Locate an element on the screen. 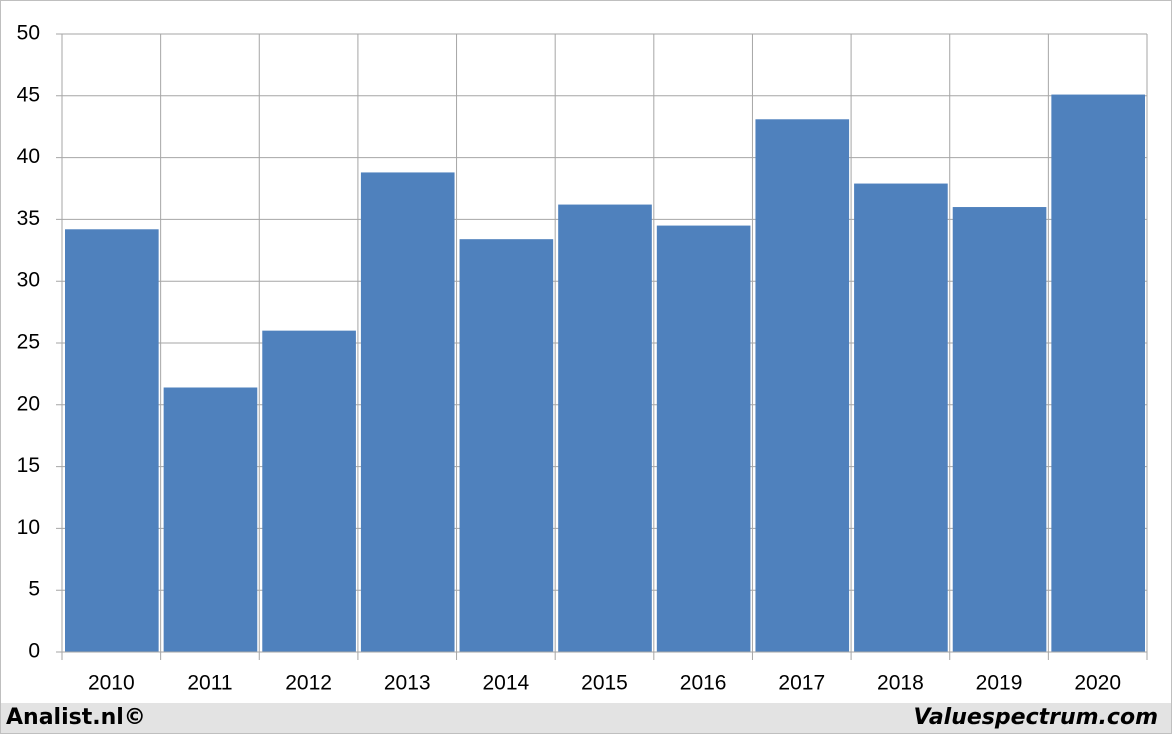  credit-left: Analist.nl© is located at coordinates (76, 717).